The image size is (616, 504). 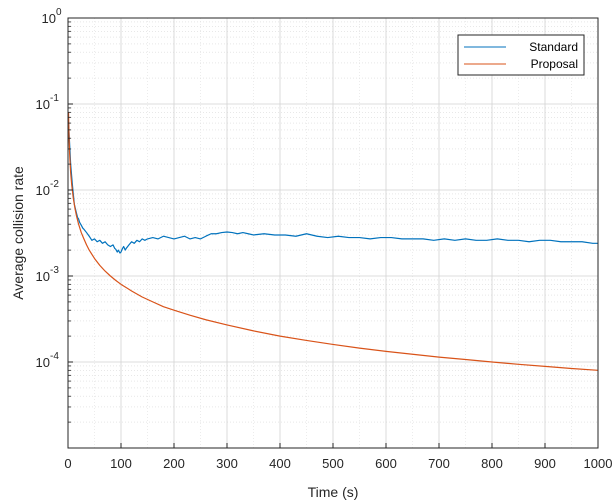 What do you see at coordinates (545, 463) in the screenshot?
I see `x-tick-label: 900` at bounding box center [545, 463].